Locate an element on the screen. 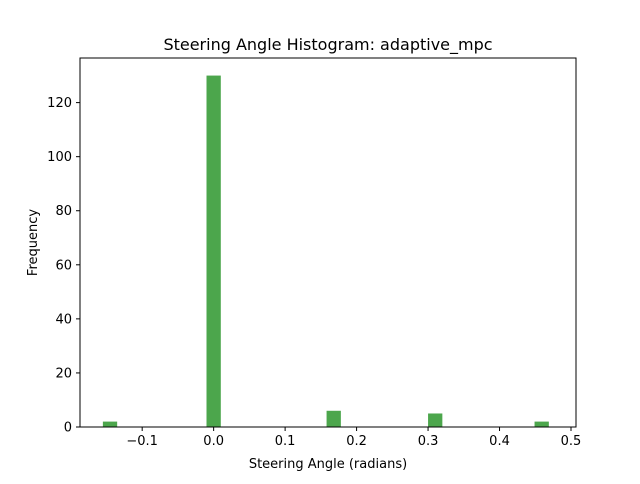 The height and width of the screenshot is (484, 640). y-tick-label: 60 is located at coordinates (63, 265).